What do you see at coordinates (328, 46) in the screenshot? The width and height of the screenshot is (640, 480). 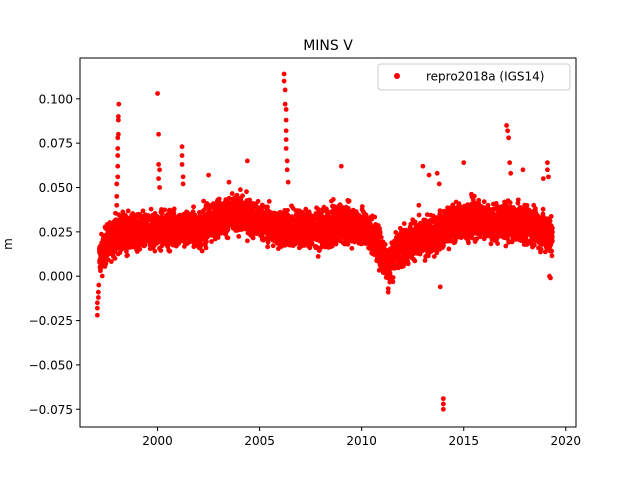 I see `chart-title: MINS V` at bounding box center [328, 46].